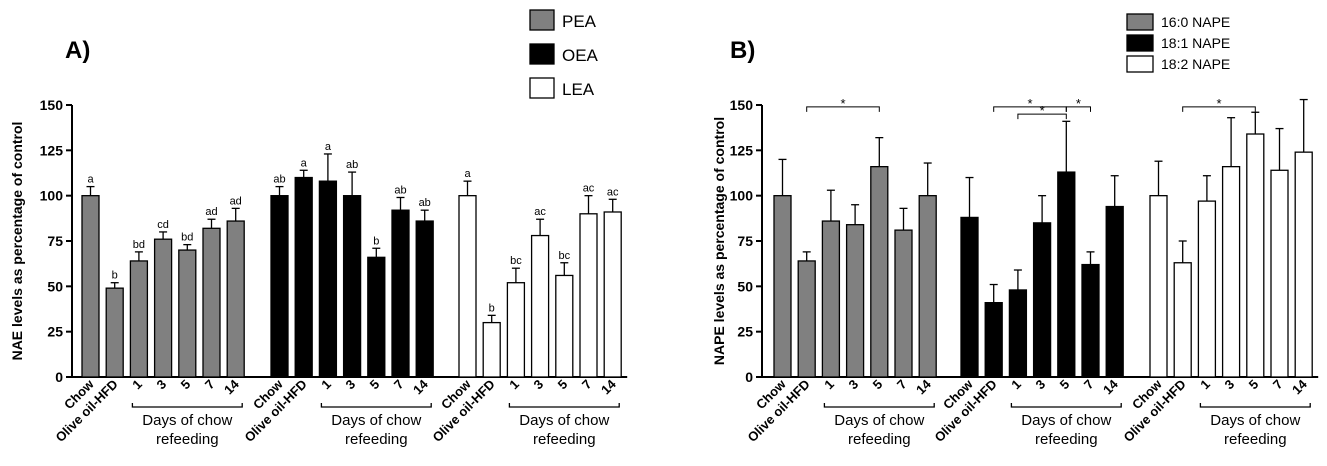 The width and height of the screenshot is (1327, 466). Describe the element at coordinates (55, 332) in the screenshot. I see `y-tick-label: 25` at that location.